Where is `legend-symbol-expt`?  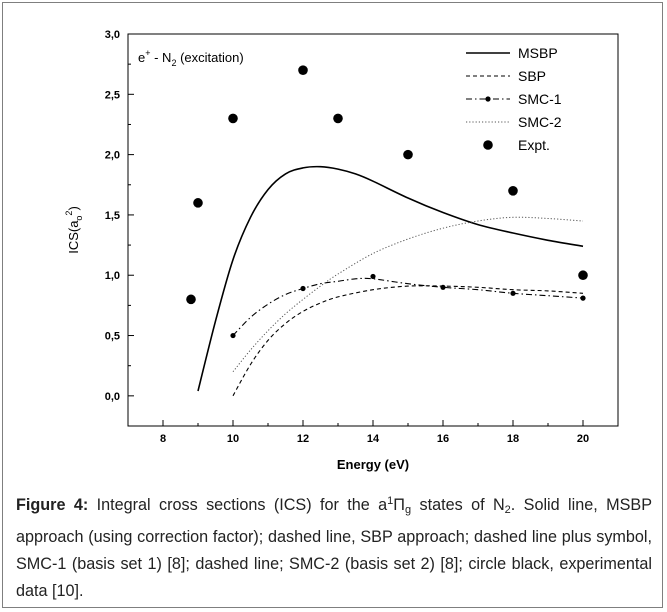
legend-symbol-expt is located at coordinates (488, 145).